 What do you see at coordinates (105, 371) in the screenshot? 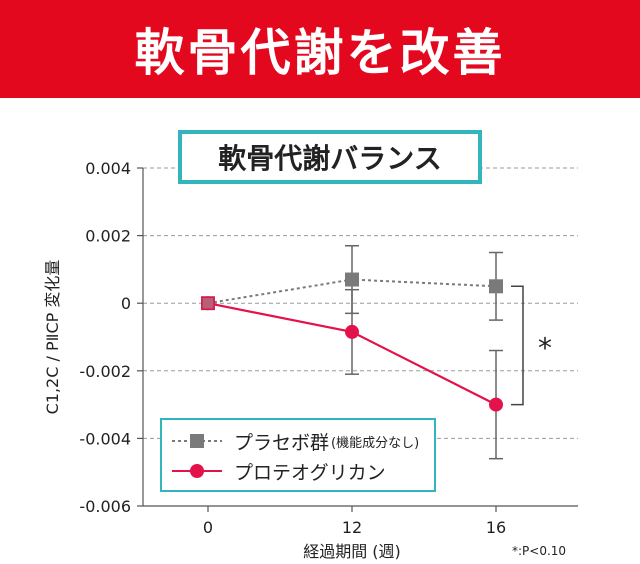
I see `y-tick-label: -0.002` at bounding box center [105, 371].